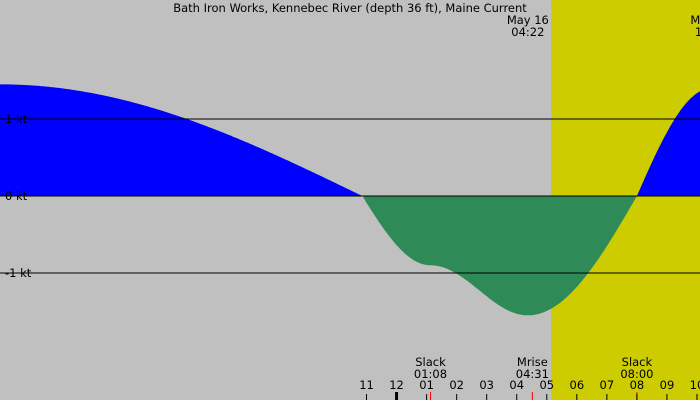  What do you see at coordinates (695, 385) in the screenshot?
I see `hour-label: 10` at bounding box center [695, 385].